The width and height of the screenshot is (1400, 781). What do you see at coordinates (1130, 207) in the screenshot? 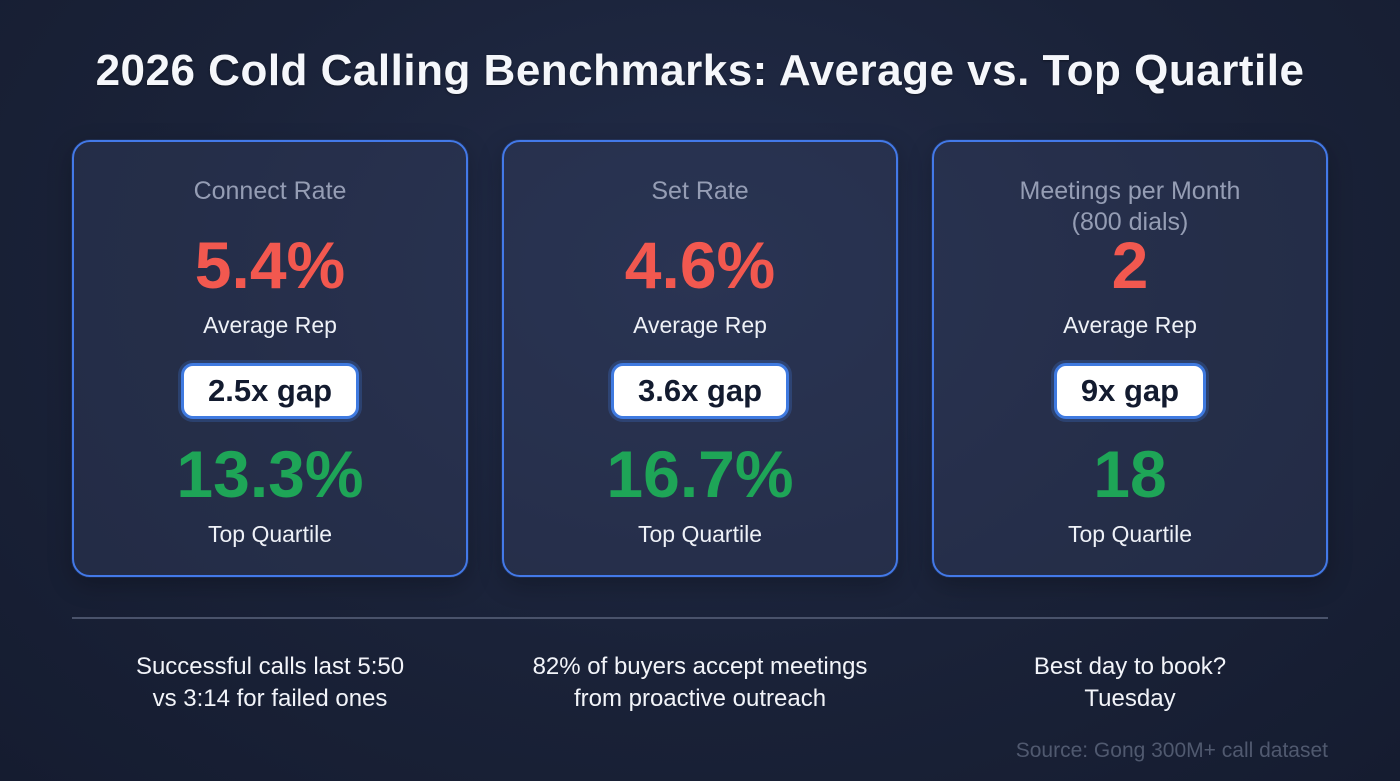
I see `metric-label: Meetings per Month (800 dials)` at bounding box center [1130, 207].